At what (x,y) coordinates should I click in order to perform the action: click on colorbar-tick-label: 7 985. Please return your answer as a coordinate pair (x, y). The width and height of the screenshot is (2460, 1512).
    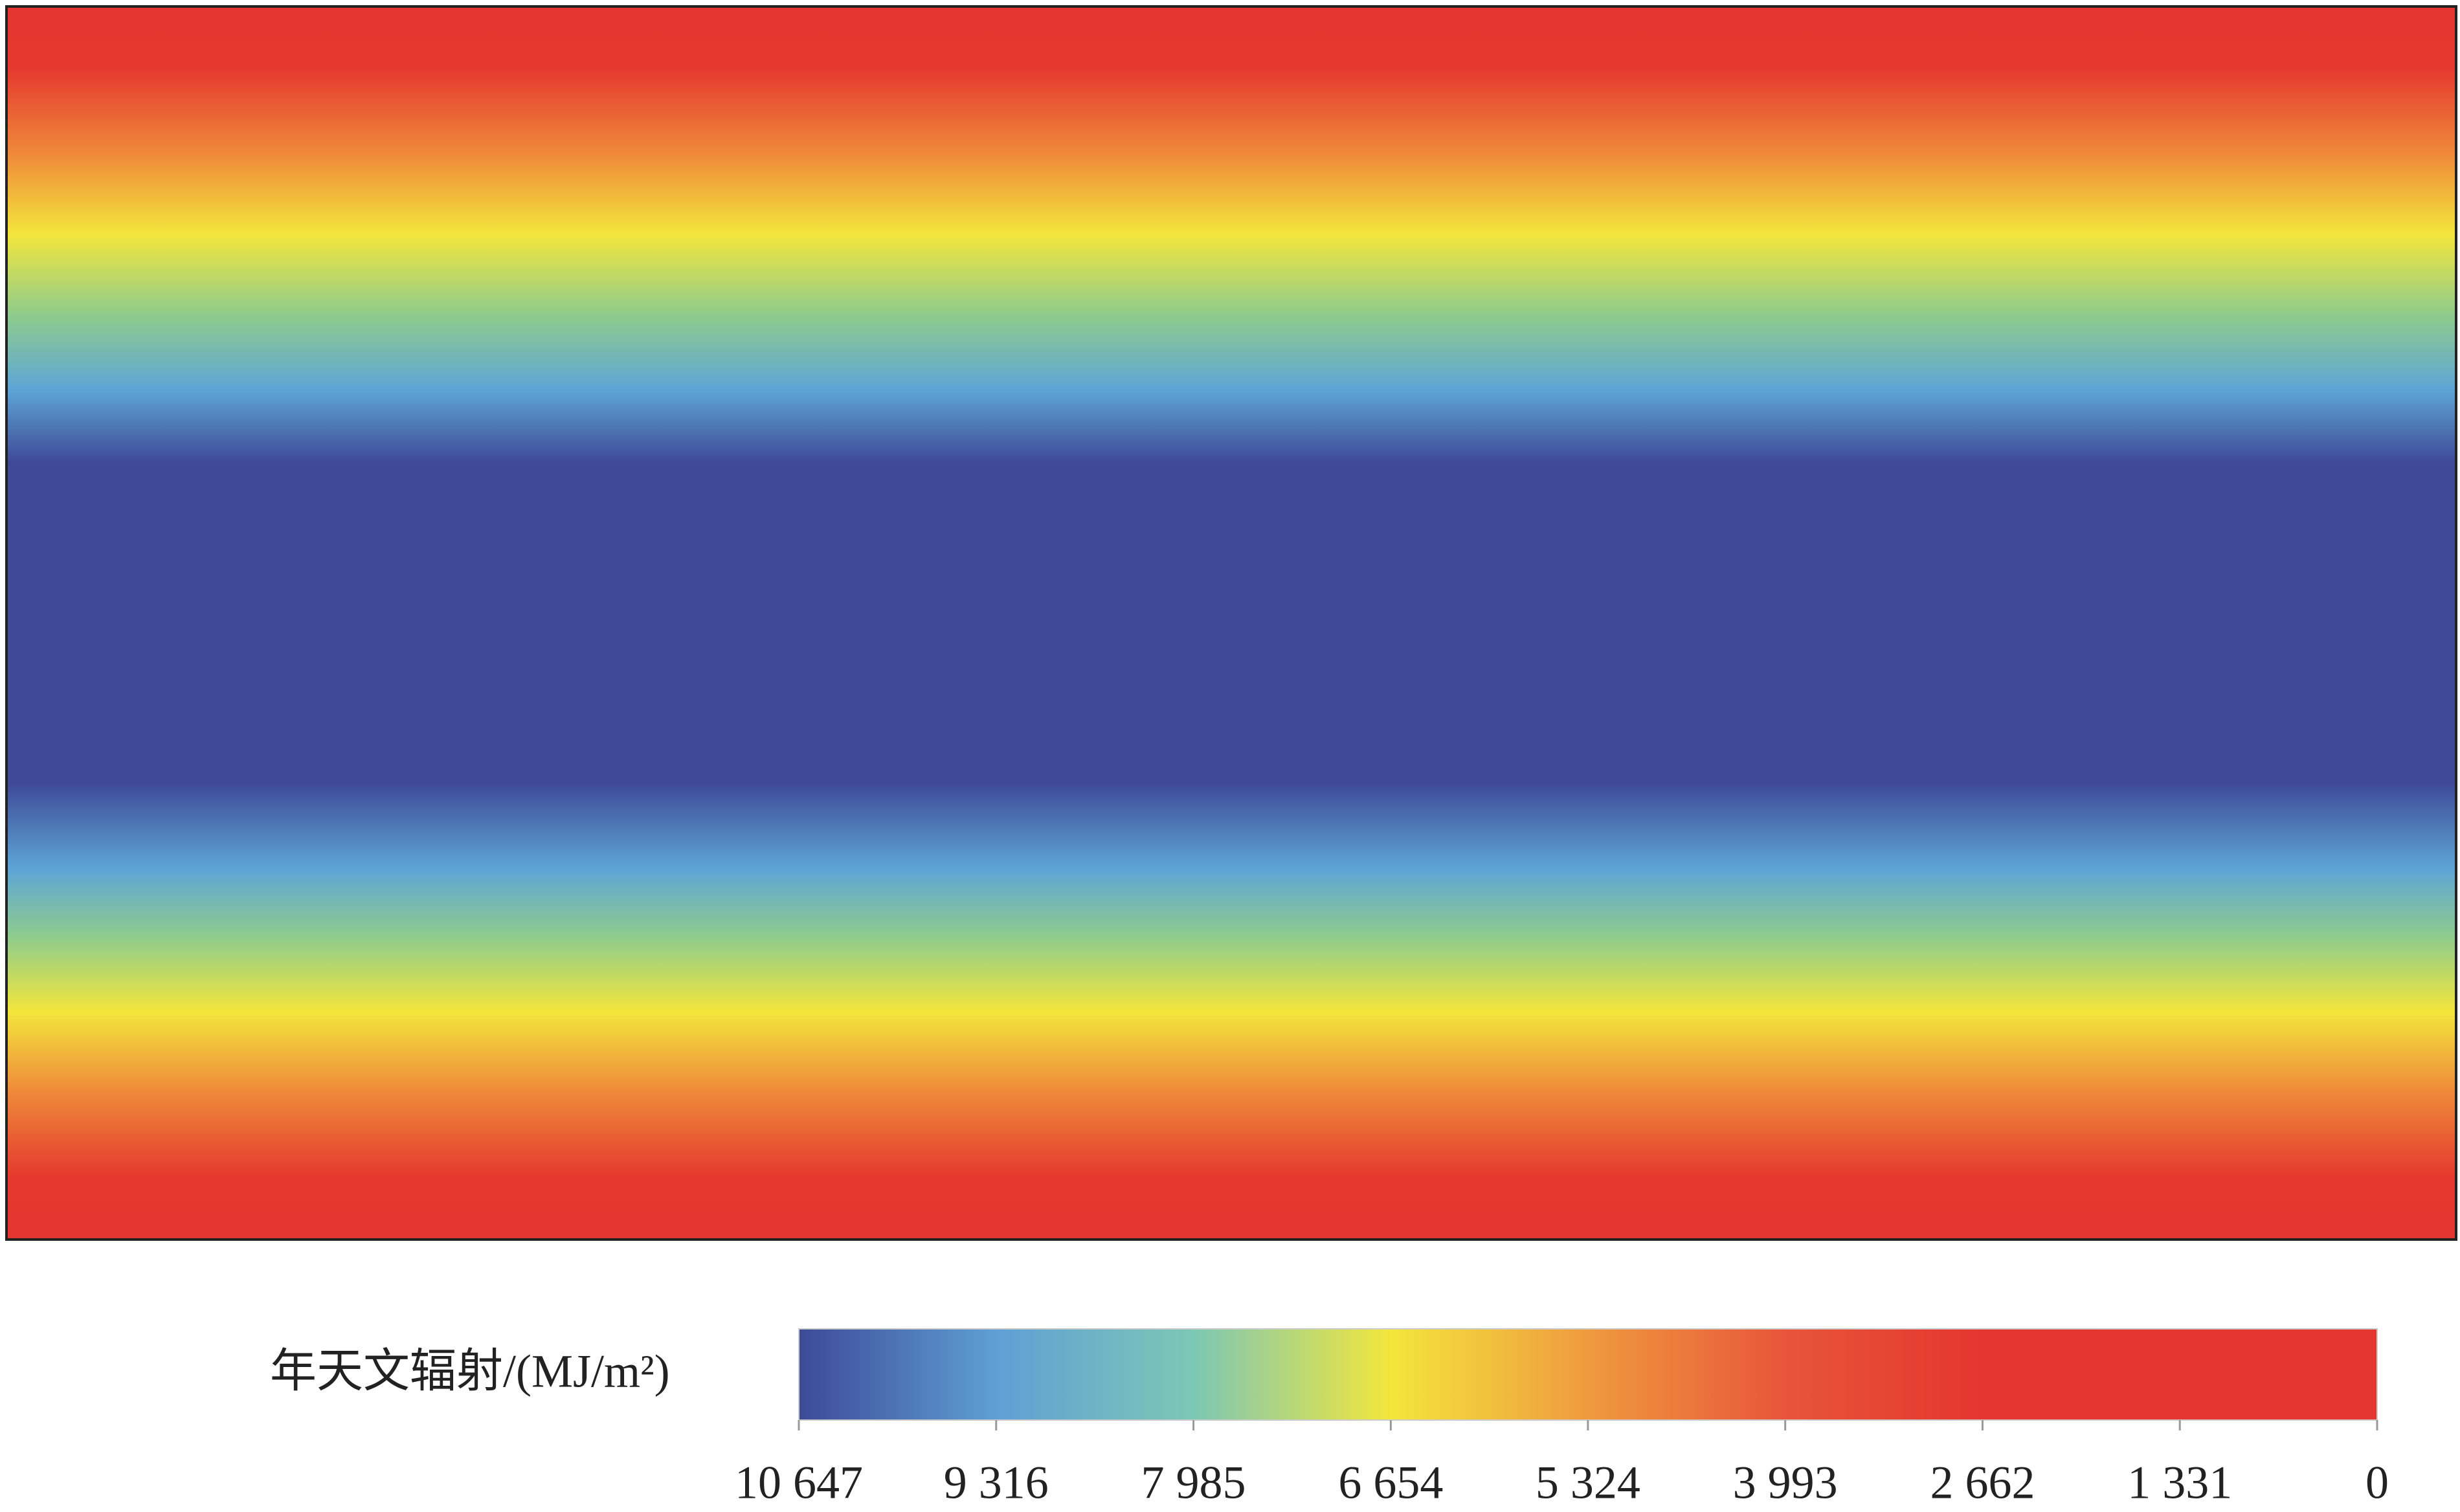
    Looking at the image, I should click on (1193, 1483).